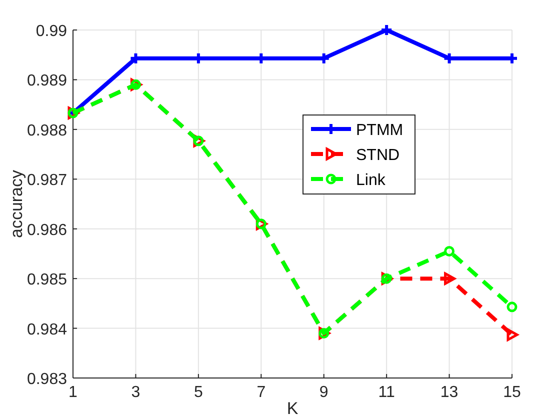 The width and height of the screenshot is (560, 420). Describe the element at coordinates (47, 230) in the screenshot. I see `y-tick-label: 0.986` at that location.